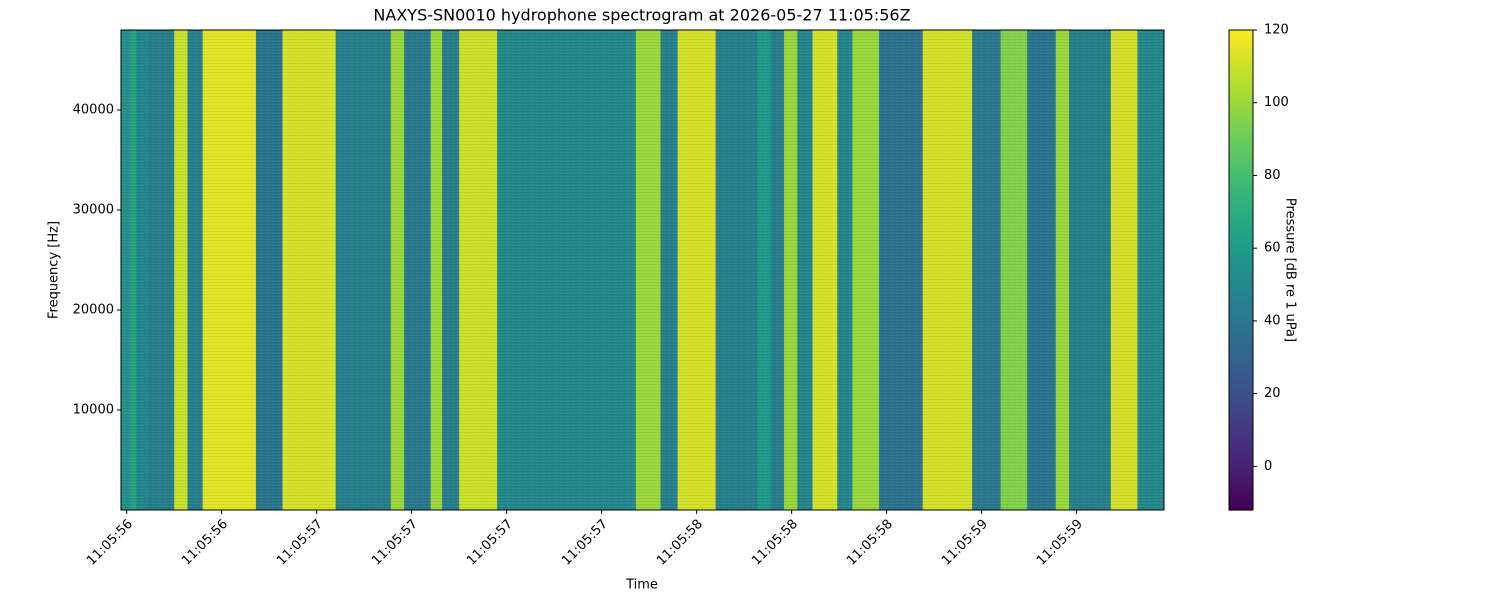 This screenshot has height=604, width=1500. Describe the element at coordinates (93, 310) in the screenshot. I see `y-tick-label: 20000` at that location.